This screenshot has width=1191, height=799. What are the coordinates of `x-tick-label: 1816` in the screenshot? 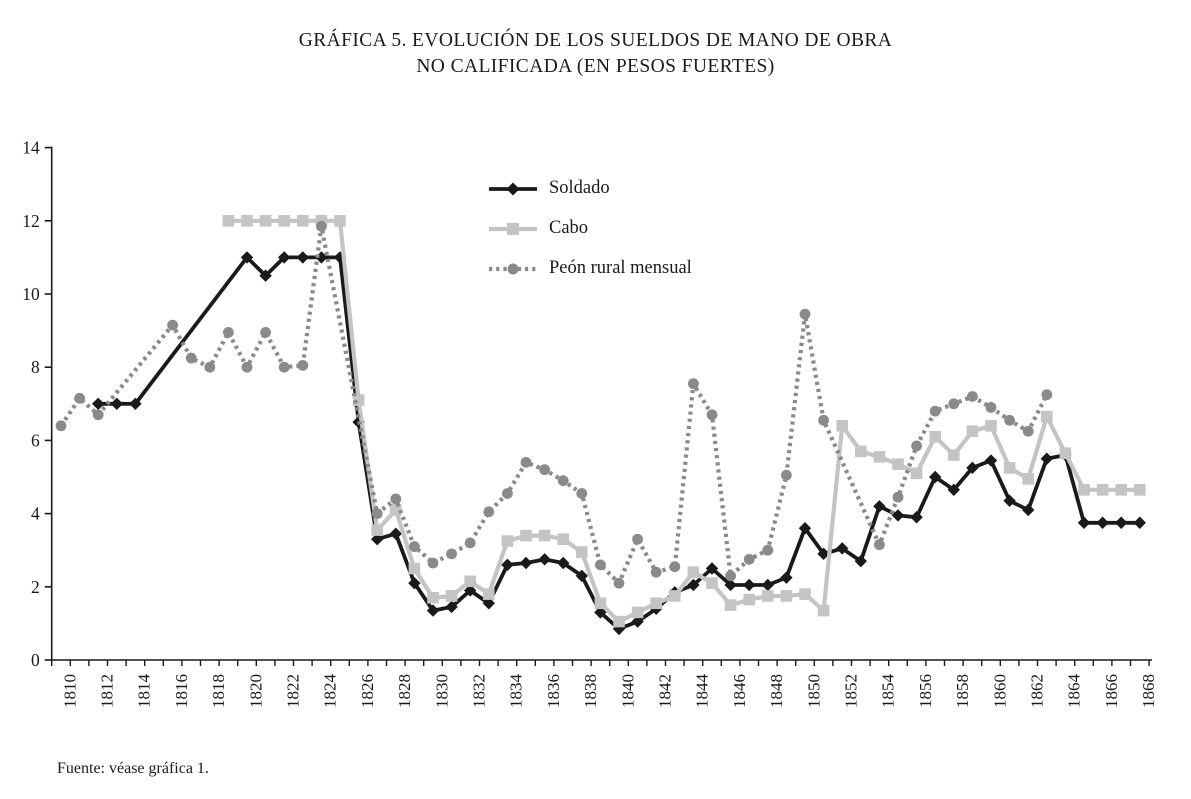 It's located at (181, 691).